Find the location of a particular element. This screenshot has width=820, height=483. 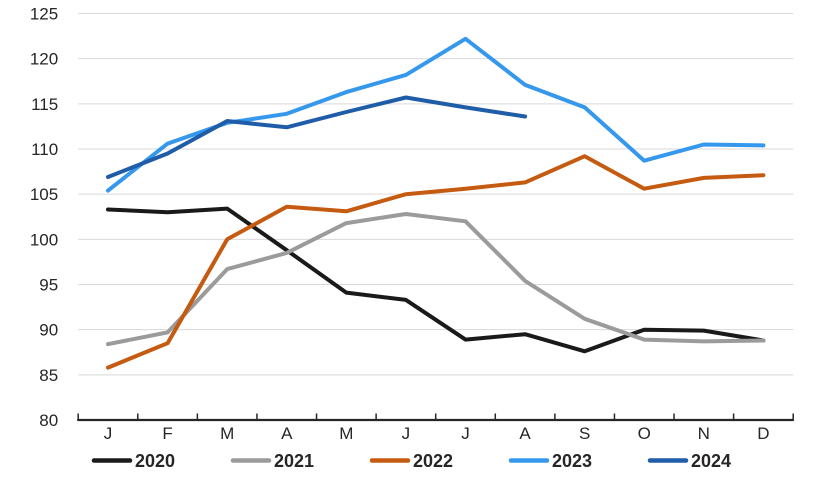

x-axis-label-M-3: M is located at coordinates (227, 433).